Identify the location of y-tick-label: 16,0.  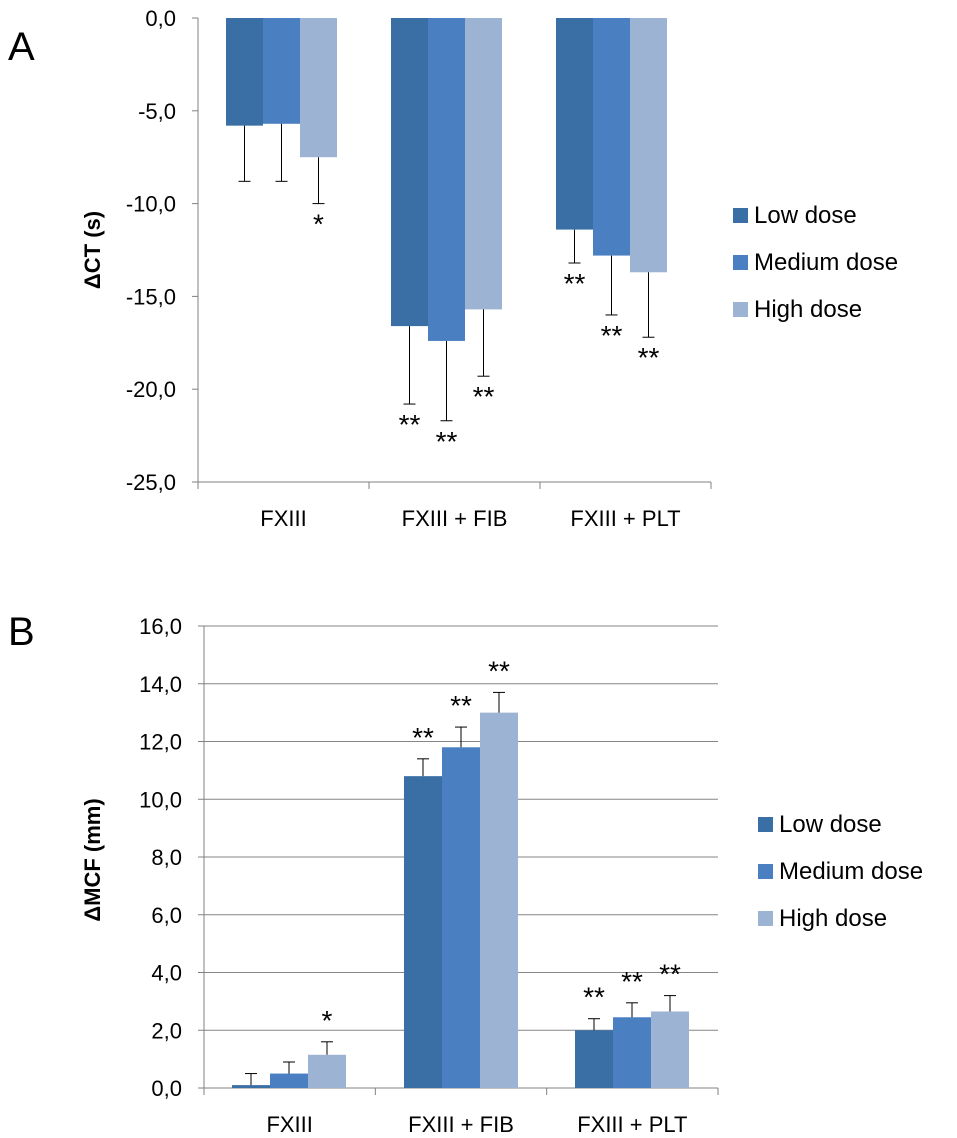
(160, 626).